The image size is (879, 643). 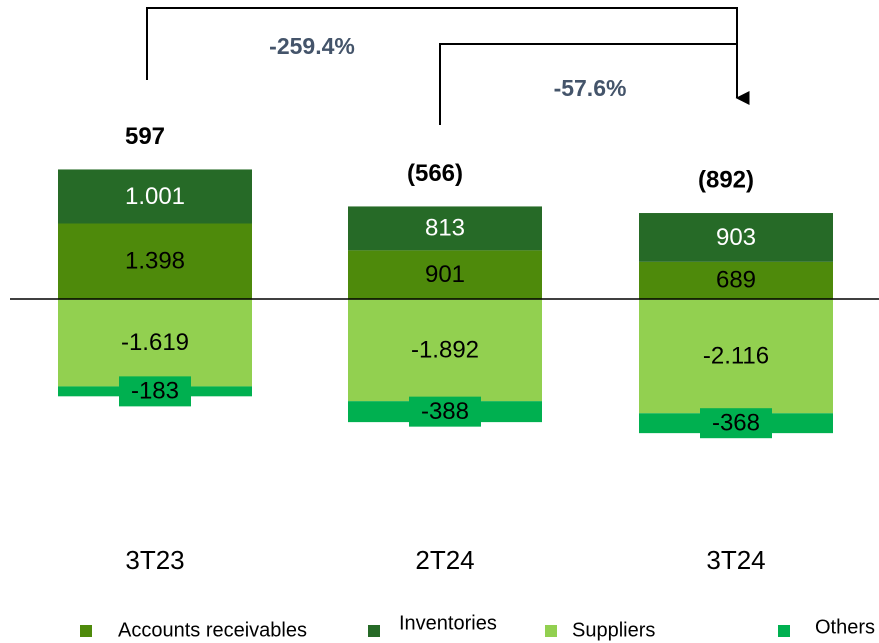 I want to click on data-label: -1.619, so click(x=155, y=342).